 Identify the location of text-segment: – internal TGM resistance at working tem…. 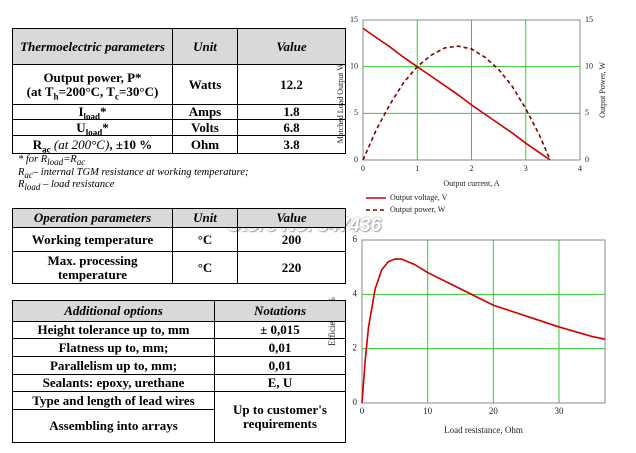
(140, 172).